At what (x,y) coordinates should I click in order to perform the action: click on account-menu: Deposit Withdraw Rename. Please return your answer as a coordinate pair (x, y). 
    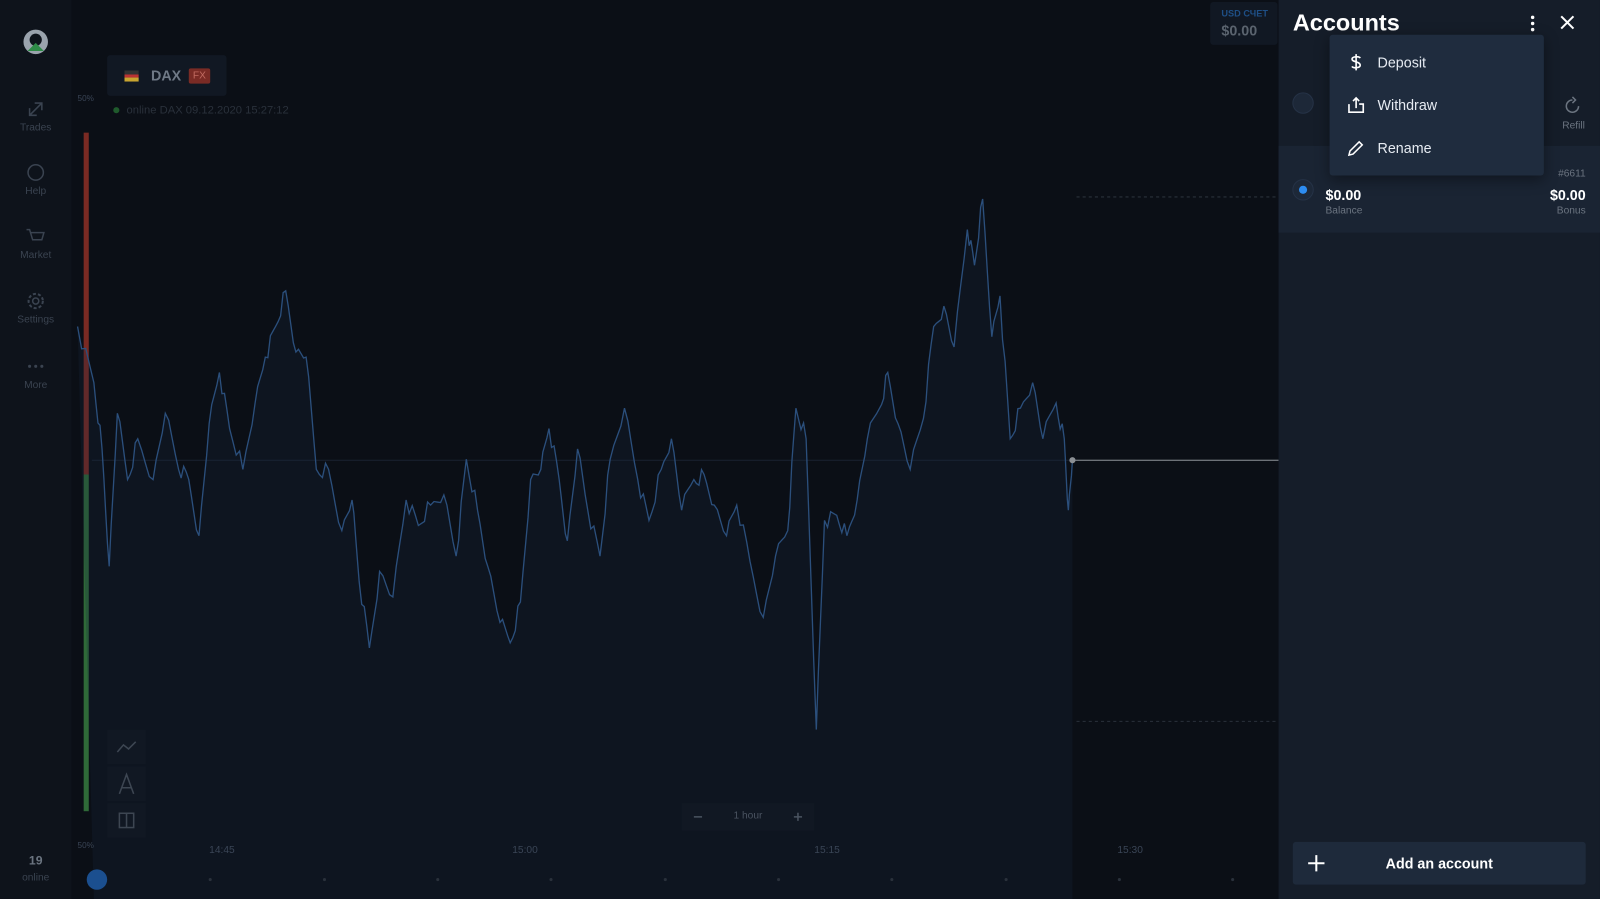
    Looking at the image, I should click on (1436, 105).